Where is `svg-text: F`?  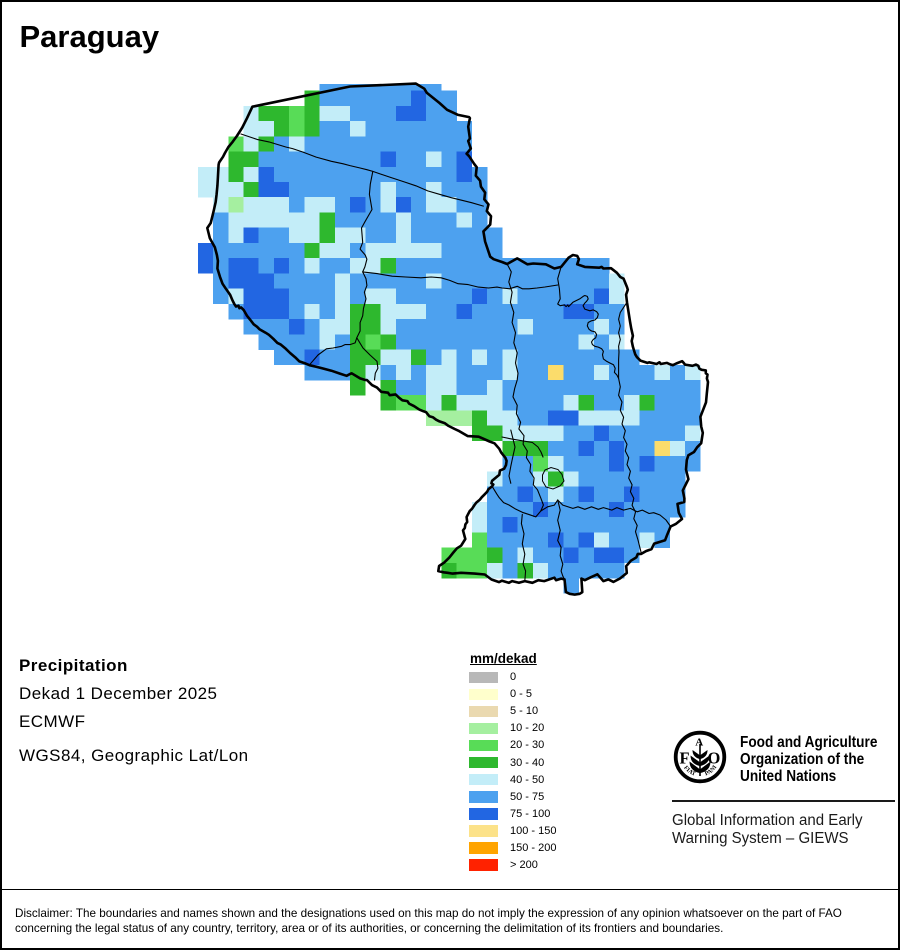 svg-text: F is located at coordinates (685, 758).